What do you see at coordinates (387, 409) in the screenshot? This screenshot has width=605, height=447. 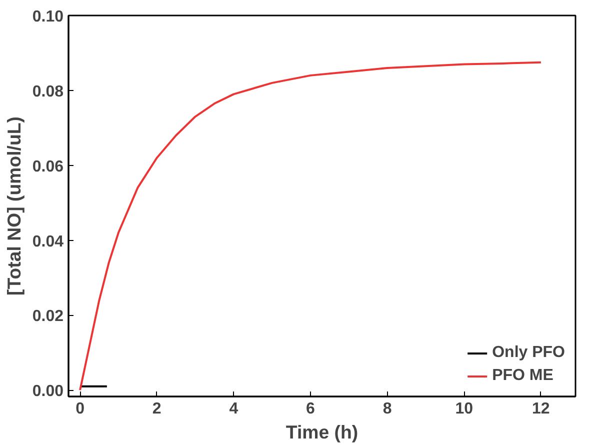 I see `x-tick-label: 8` at bounding box center [387, 409].